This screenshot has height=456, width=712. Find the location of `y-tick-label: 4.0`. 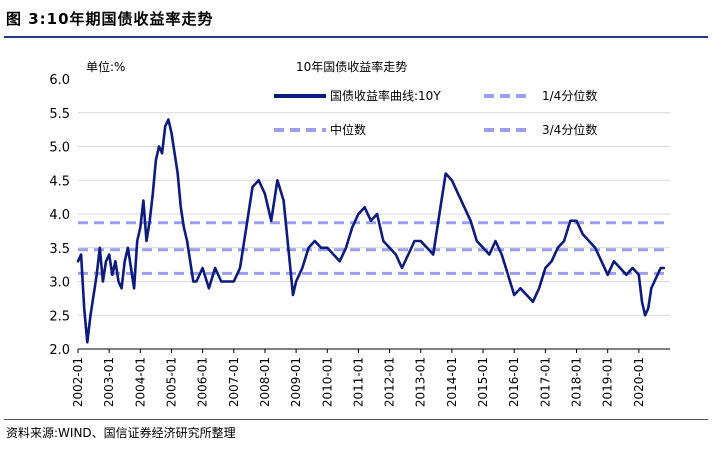

y-tick-label: 4.0 is located at coordinates (59, 215).